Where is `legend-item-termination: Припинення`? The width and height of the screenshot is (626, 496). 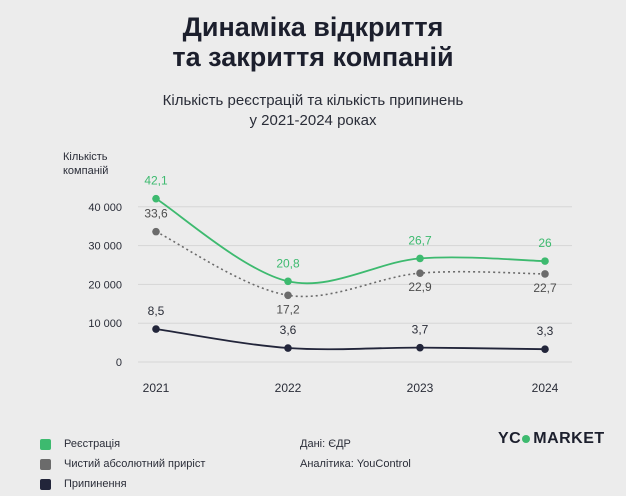 legend-item-termination: Припинення is located at coordinates (122, 484).